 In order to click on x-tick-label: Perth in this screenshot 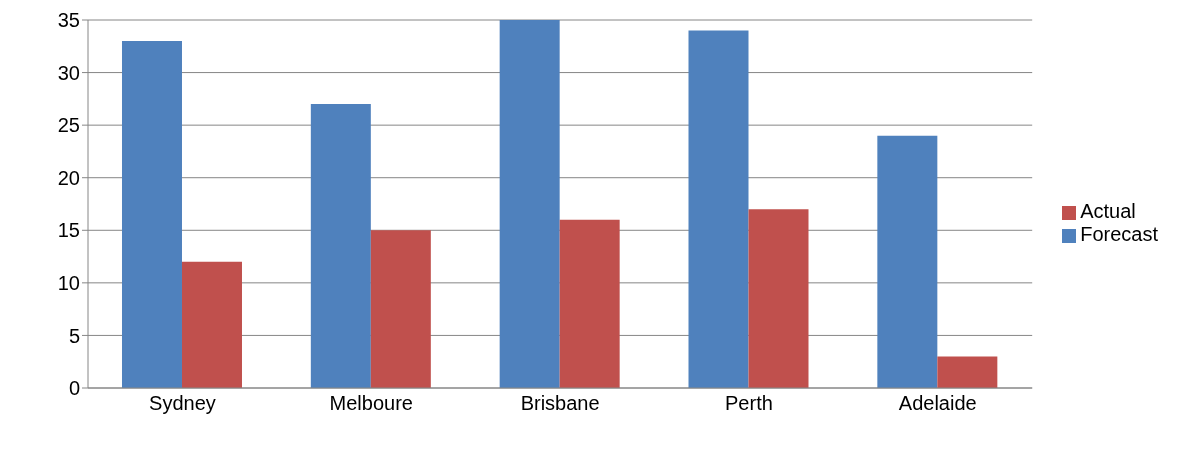, I will do `click(749, 403)`.